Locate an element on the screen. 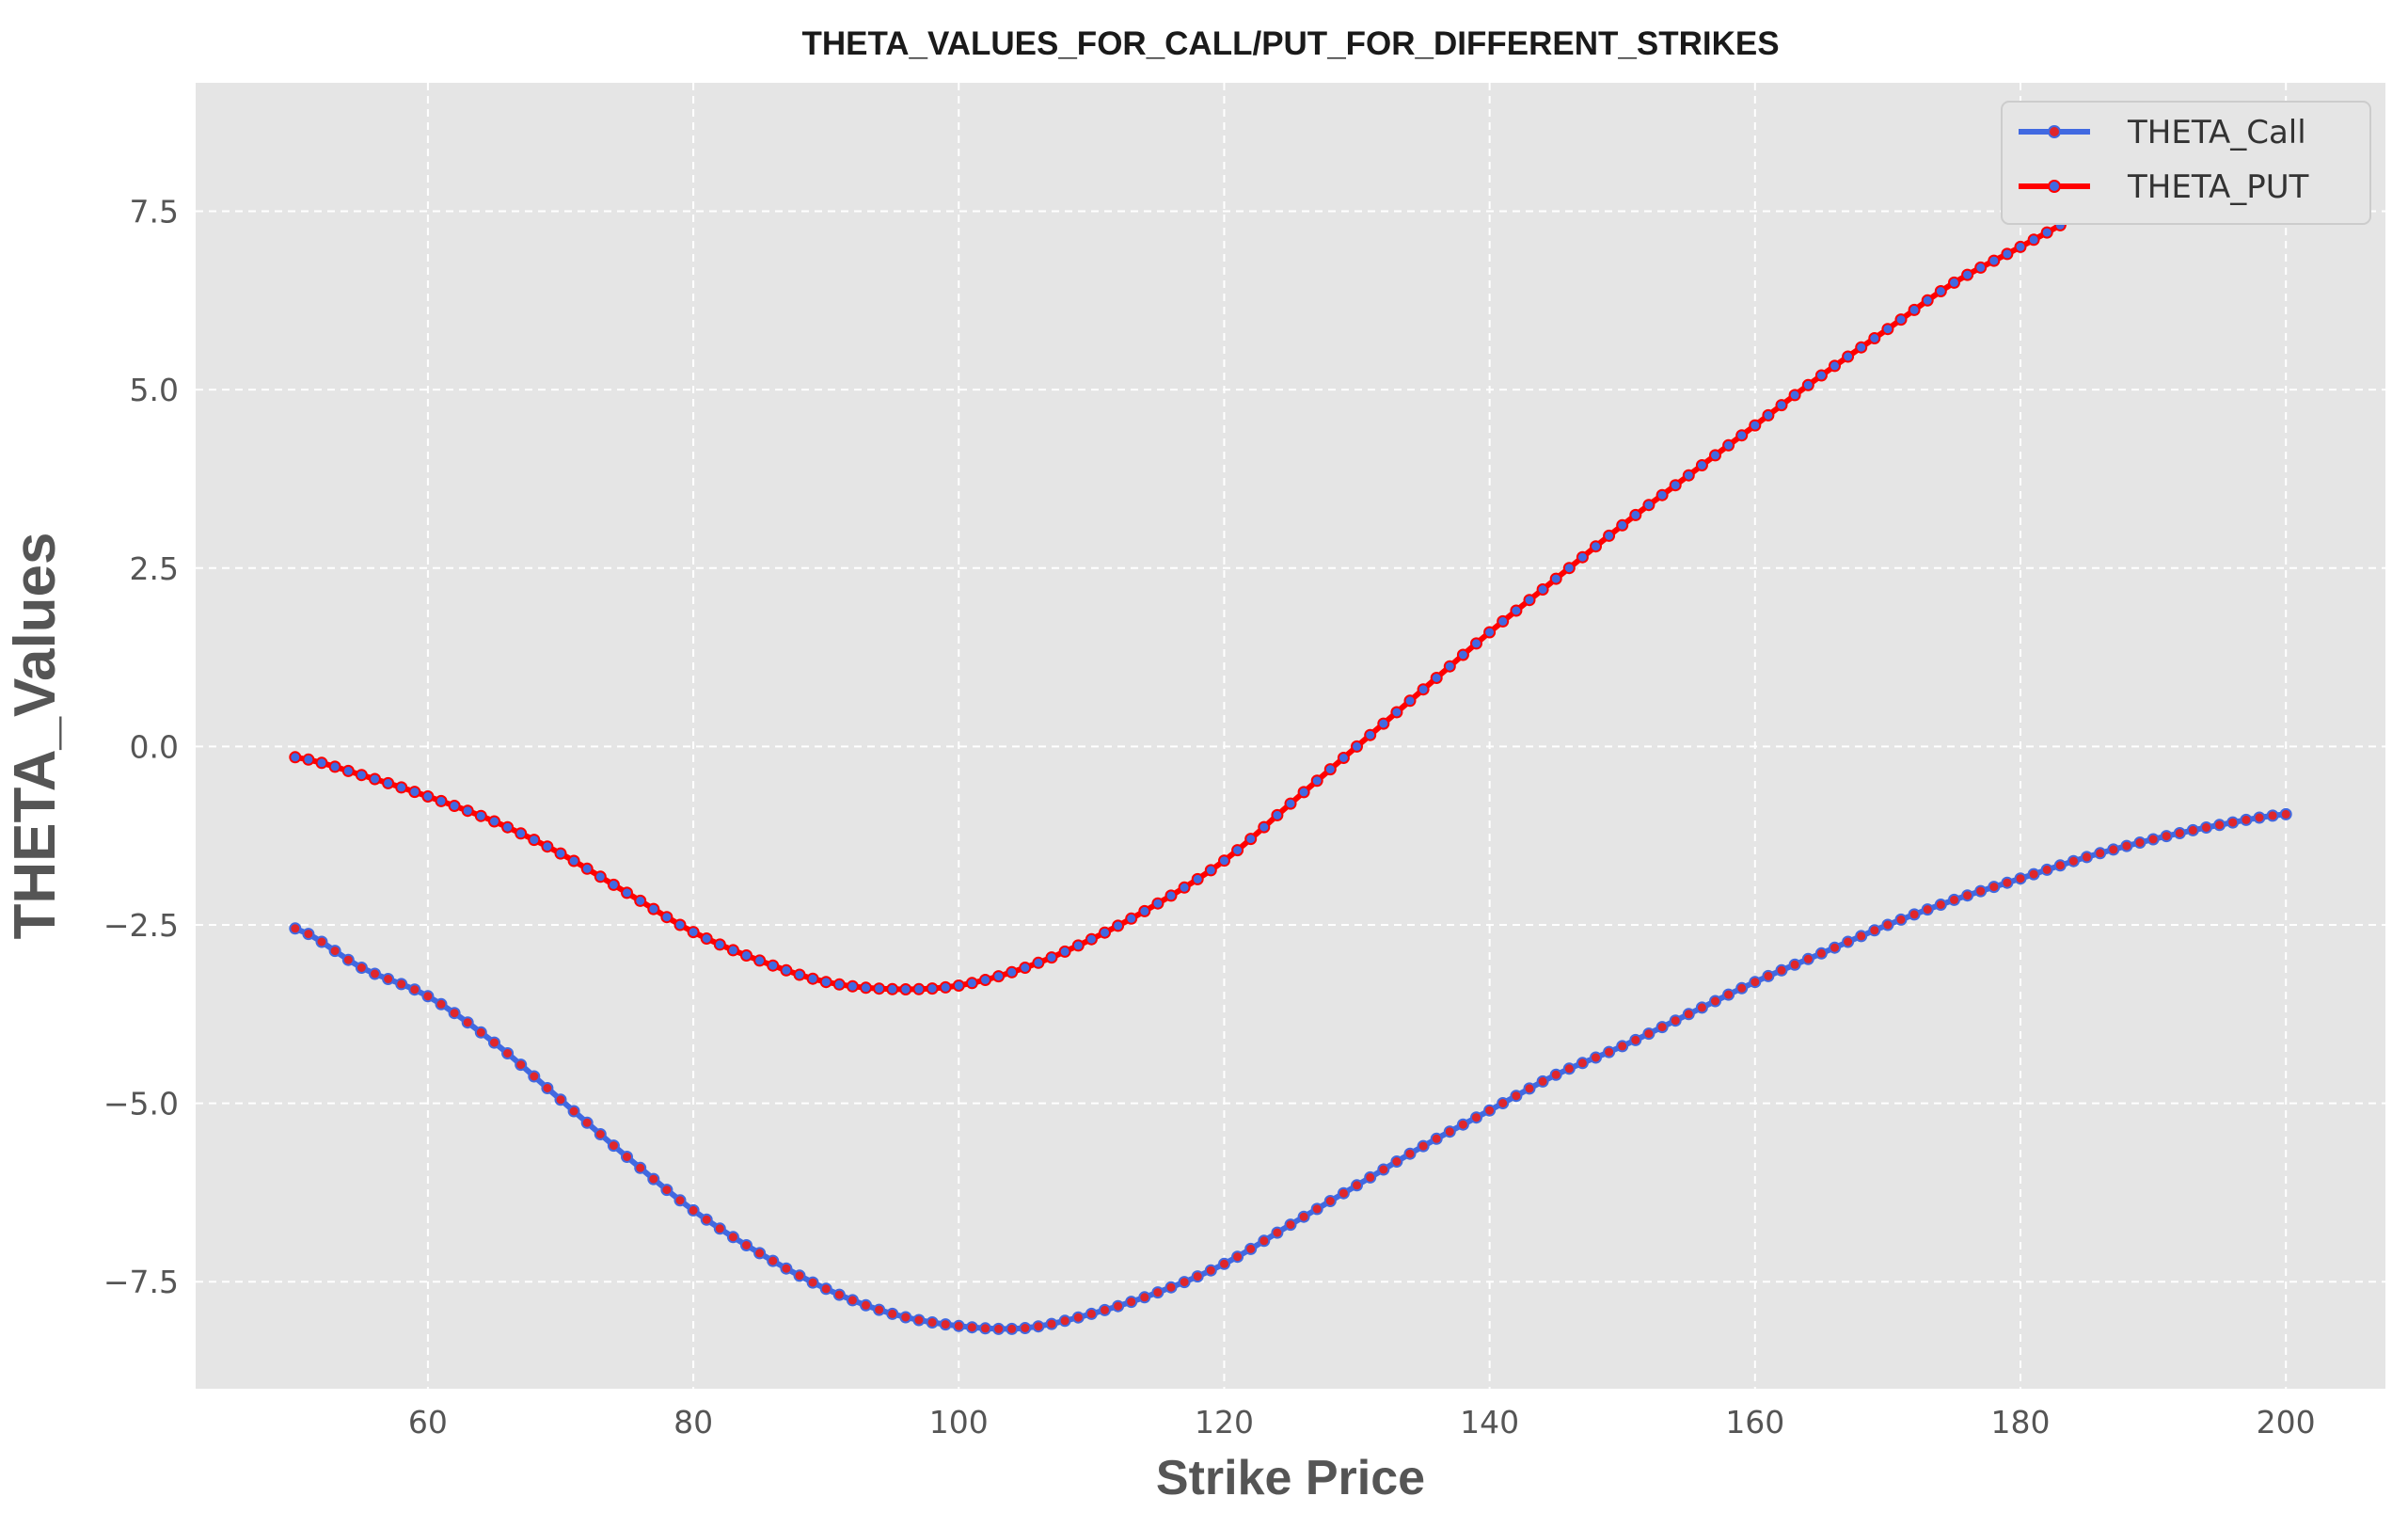 The image size is (2408, 1528). legend: THETA_Call THETA_PUT is located at coordinates (2186, 163).